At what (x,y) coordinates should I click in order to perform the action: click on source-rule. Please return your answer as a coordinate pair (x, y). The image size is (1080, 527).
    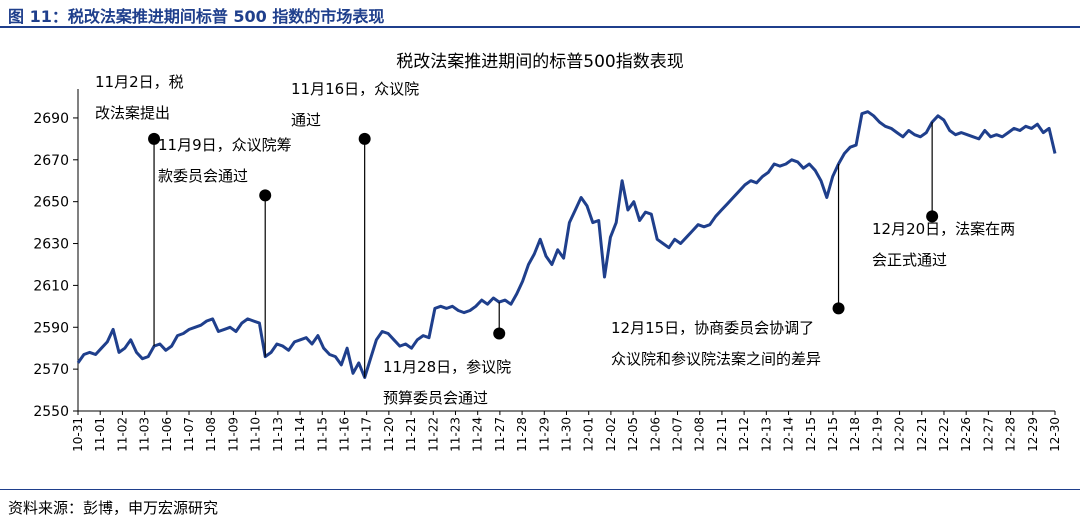
    Looking at the image, I should click on (540, 489).